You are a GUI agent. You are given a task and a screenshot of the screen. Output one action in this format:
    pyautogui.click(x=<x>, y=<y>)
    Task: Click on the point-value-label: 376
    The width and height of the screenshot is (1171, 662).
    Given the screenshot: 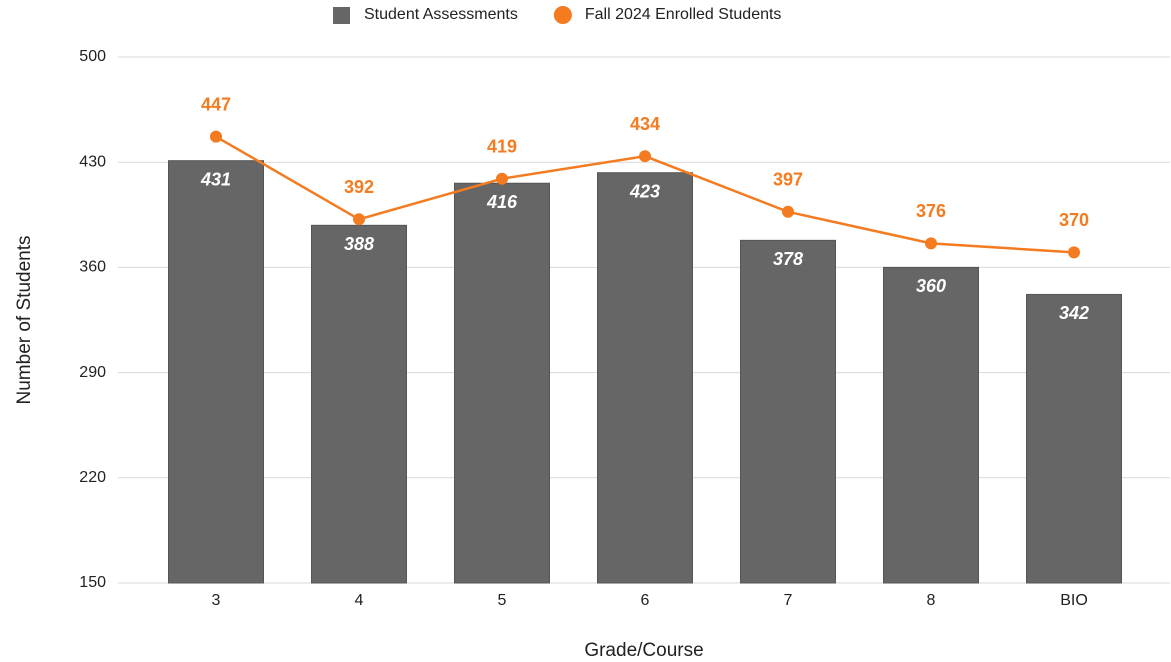 What is the action you would take?
    pyautogui.click(x=931, y=211)
    